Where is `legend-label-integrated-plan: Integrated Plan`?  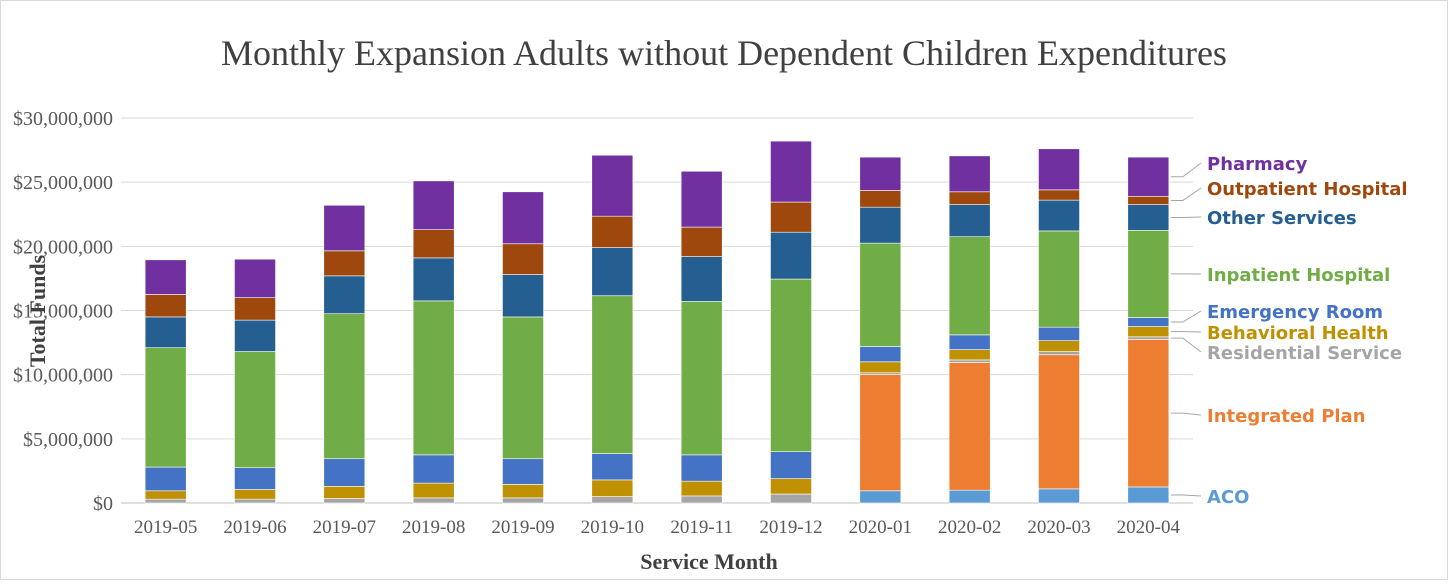 legend-label-integrated-plan: Integrated Plan is located at coordinates (1286, 416).